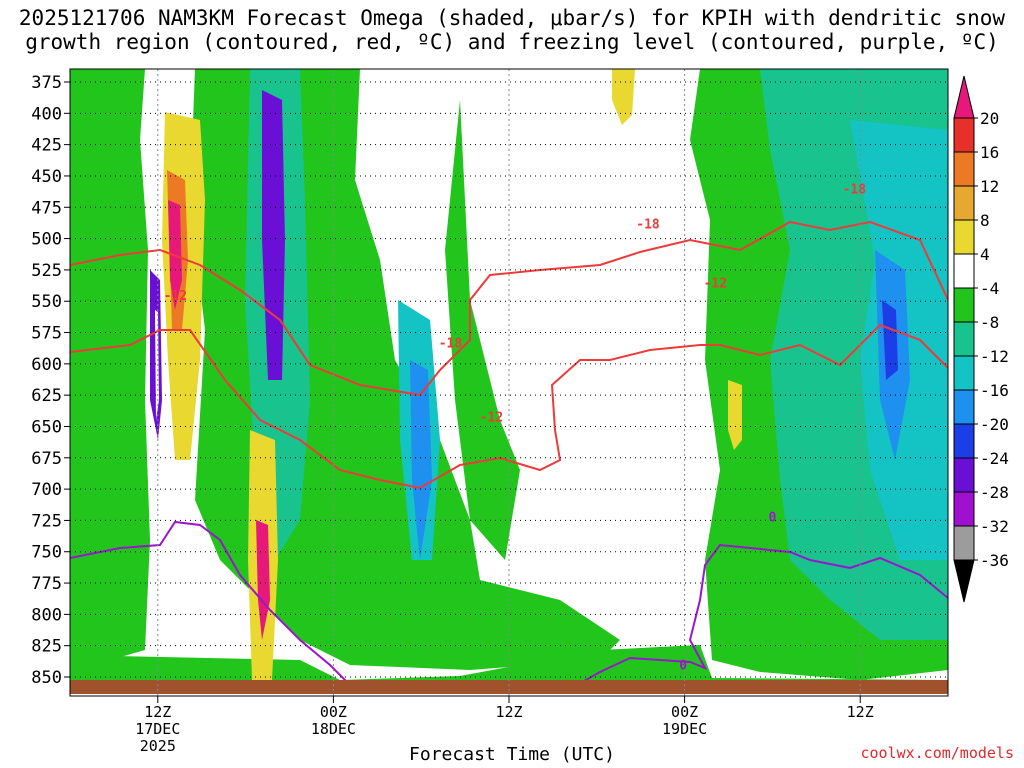 The height and width of the screenshot is (768, 1024). I want to click on colorbar-top-arrow, so click(964, 97).